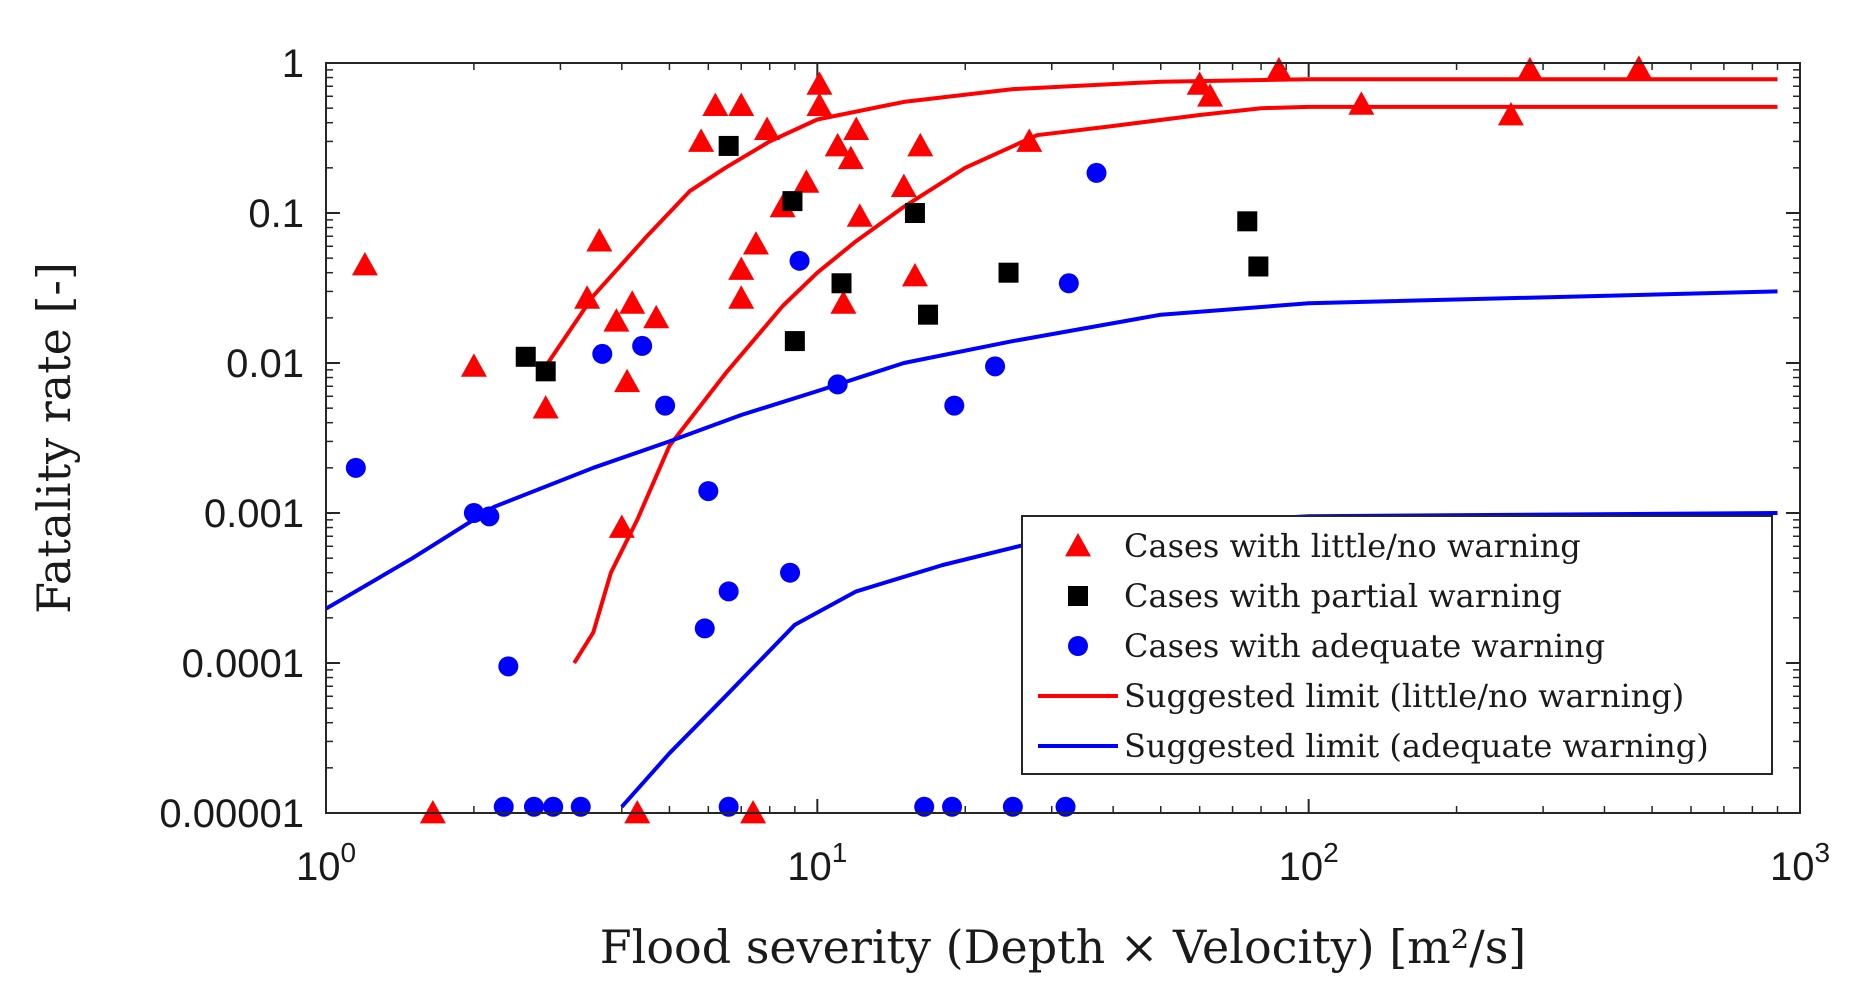 This screenshot has height=998, width=1851. Describe the element at coordinates (254, 514) in the screenshot. I see `y-tick-label: 0.001` at that location.